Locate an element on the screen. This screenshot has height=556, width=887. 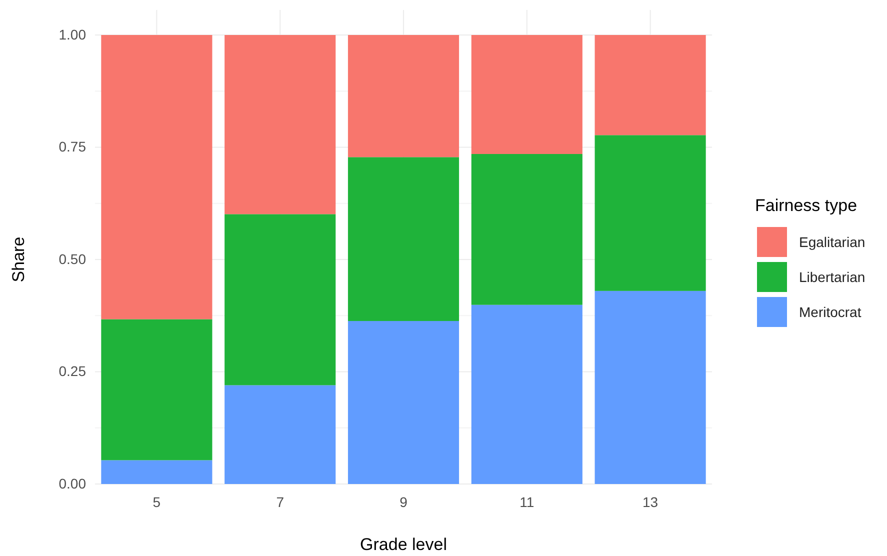
y-tick-label: 0.75 is located at coordinates (72, 146).